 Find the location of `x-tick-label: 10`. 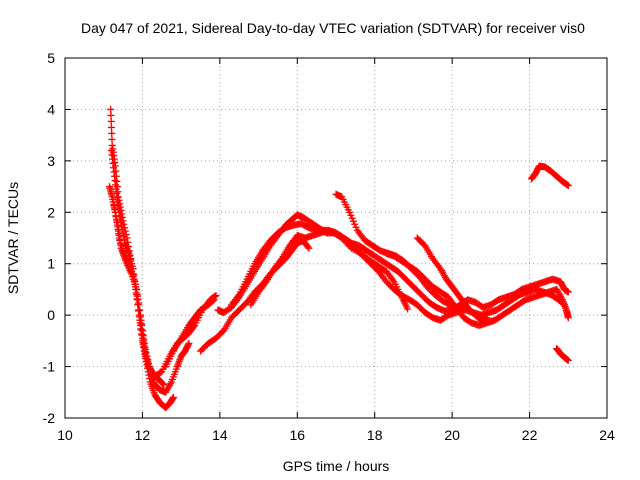

x-tick-label: 10 is located at coordinates (65, 435).